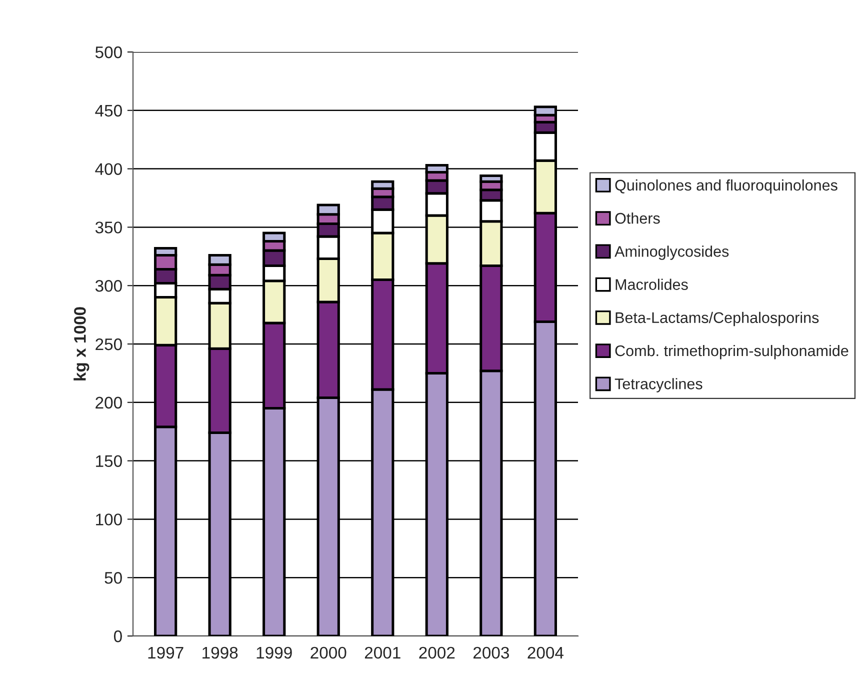  I want to click on x-tick-label: 2004, so click(546, 652).